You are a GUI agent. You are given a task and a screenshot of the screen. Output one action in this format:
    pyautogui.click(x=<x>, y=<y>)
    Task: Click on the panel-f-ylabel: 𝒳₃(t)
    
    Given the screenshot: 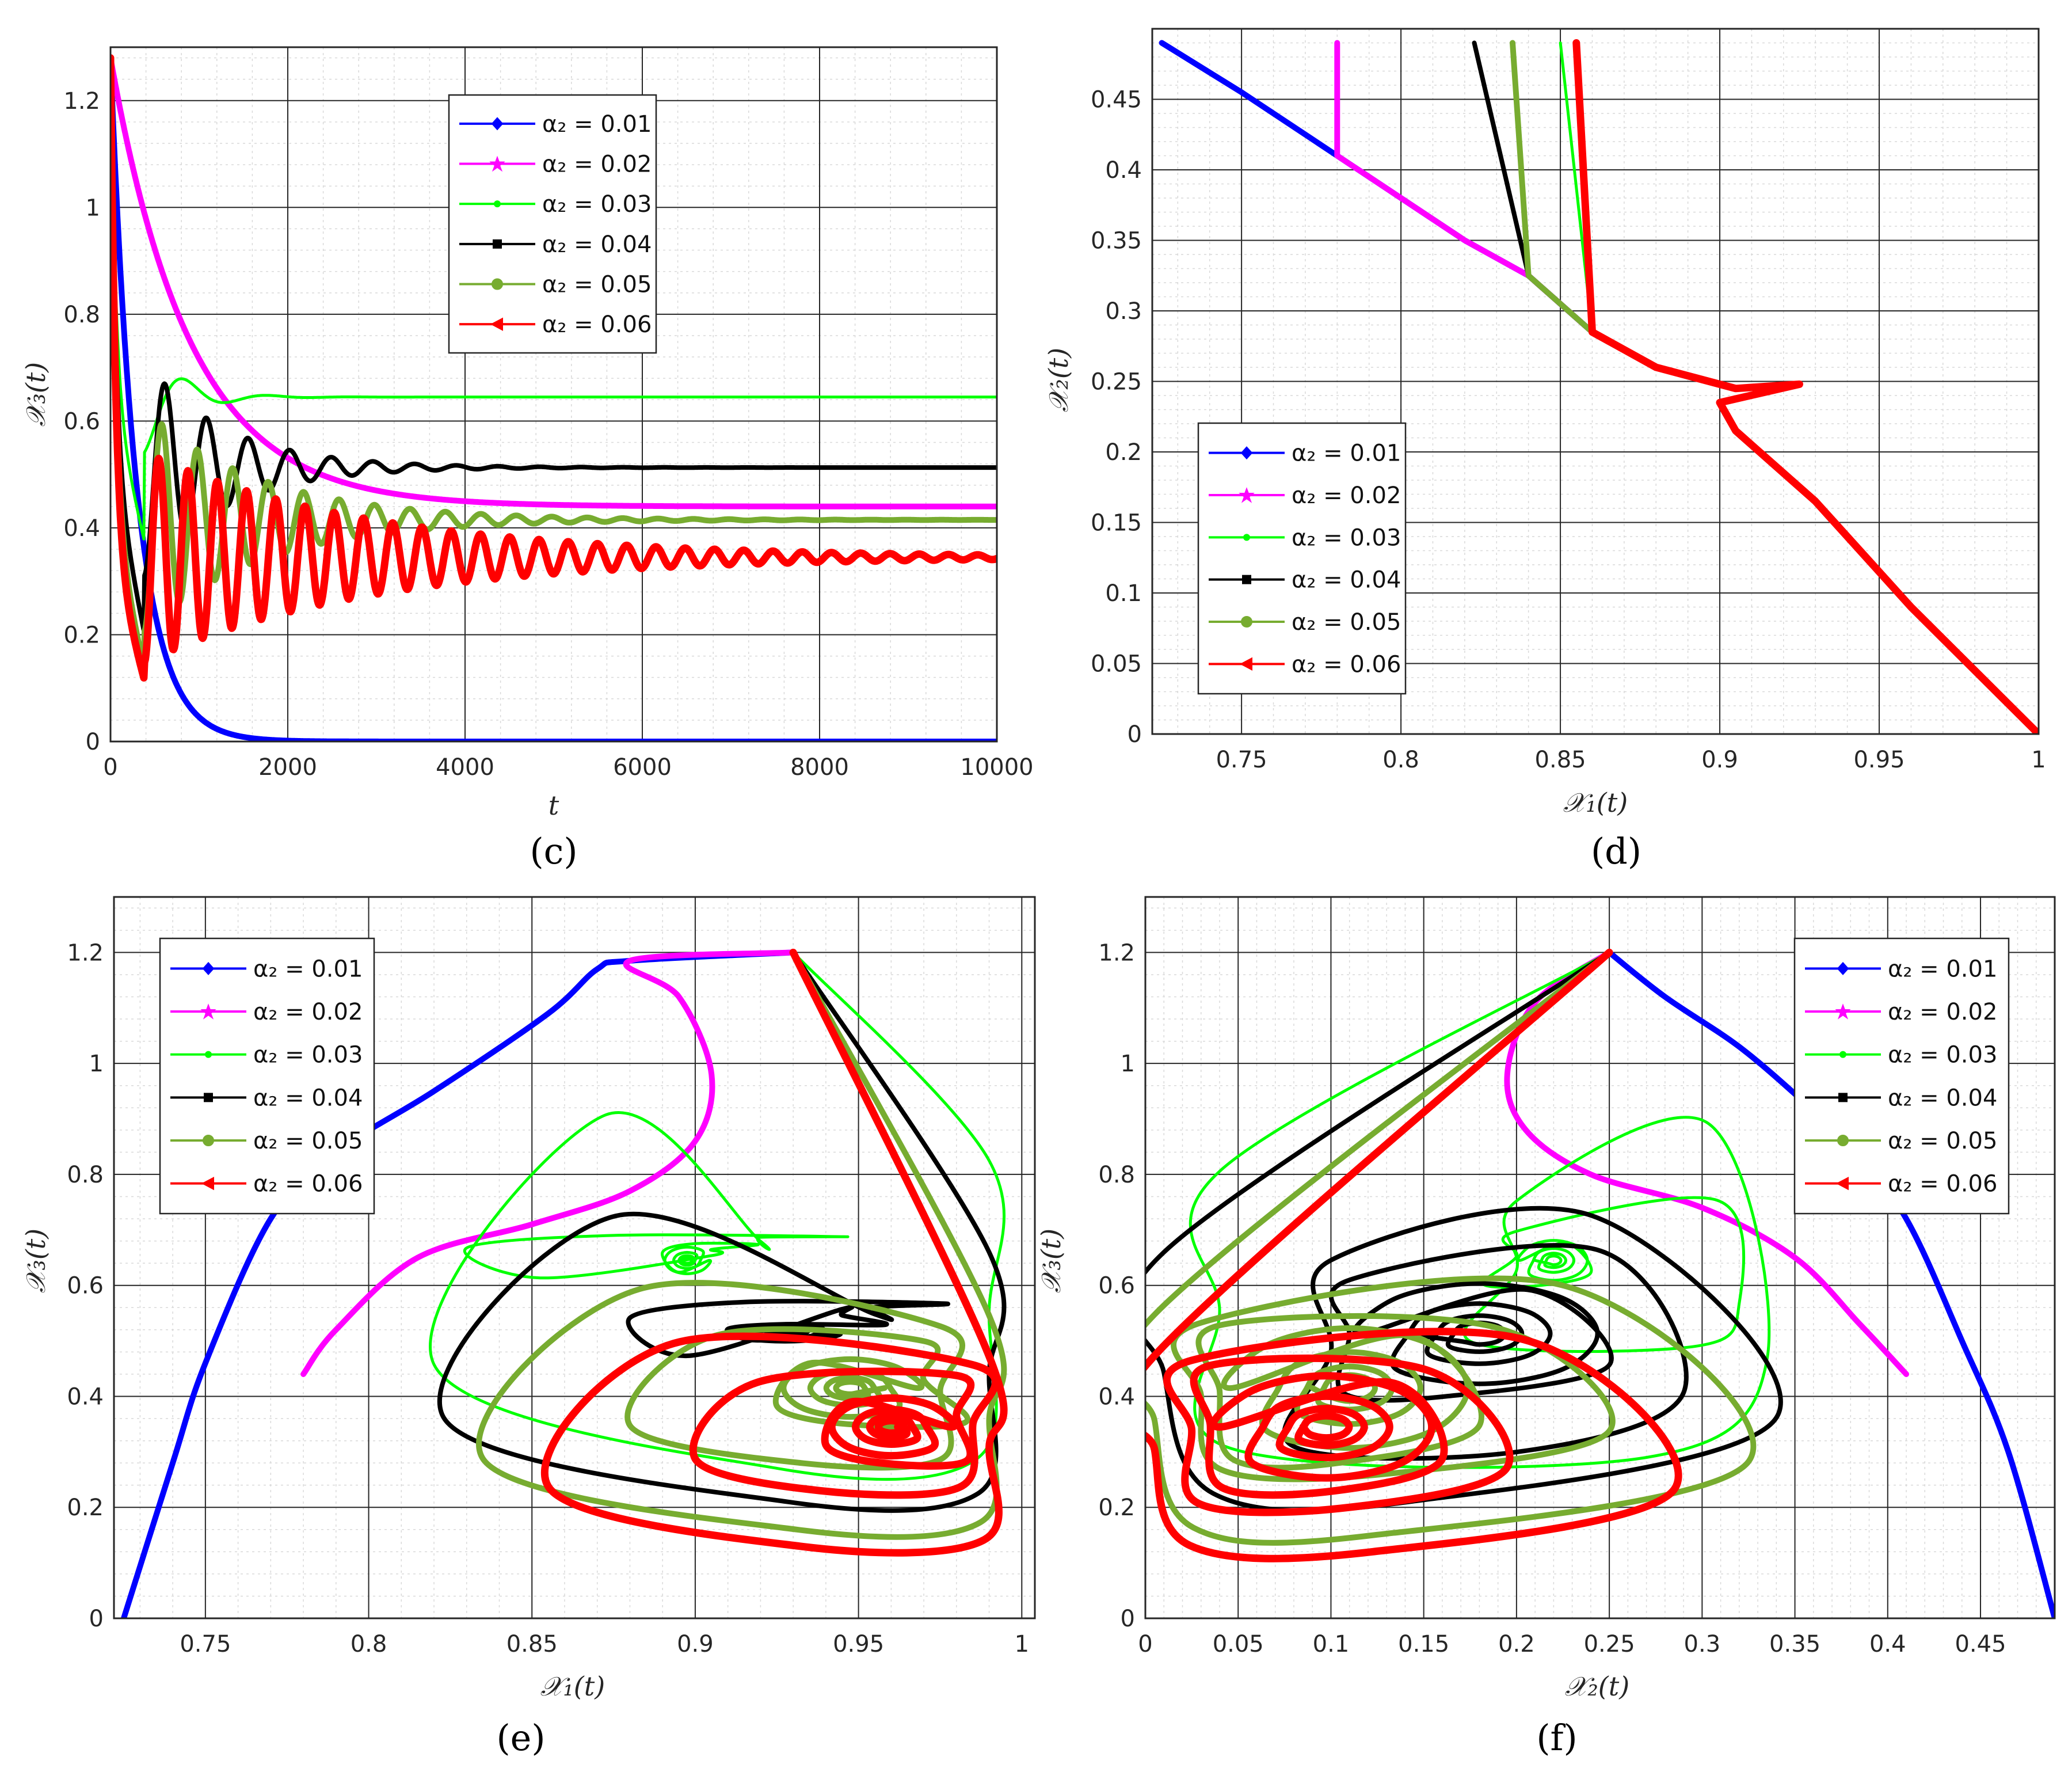 What is the action you would take?
    pyautogui.click(x=1051, y=1261)
    